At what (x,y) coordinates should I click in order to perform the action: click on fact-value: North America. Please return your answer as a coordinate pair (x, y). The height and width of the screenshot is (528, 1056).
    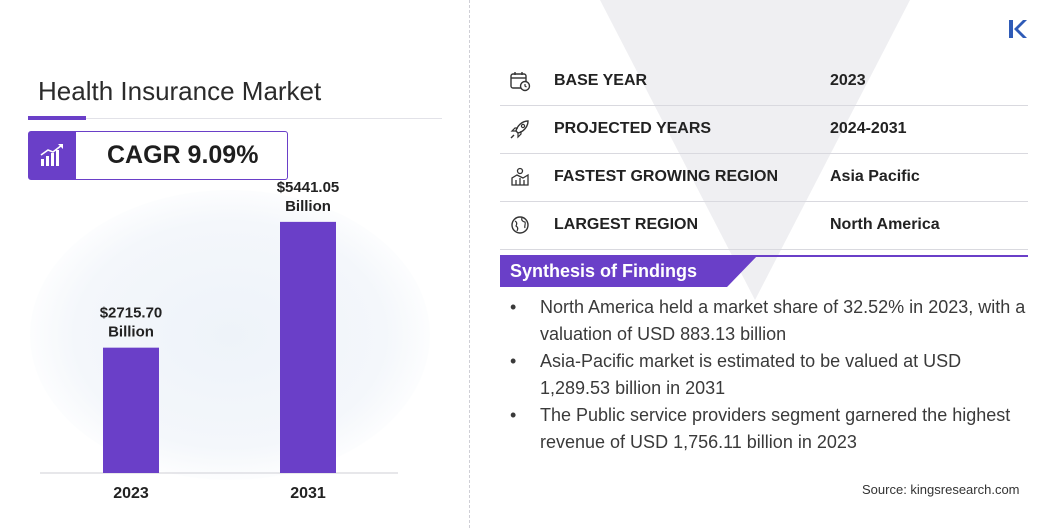
    Looking at the image, I should click on (885, 224).